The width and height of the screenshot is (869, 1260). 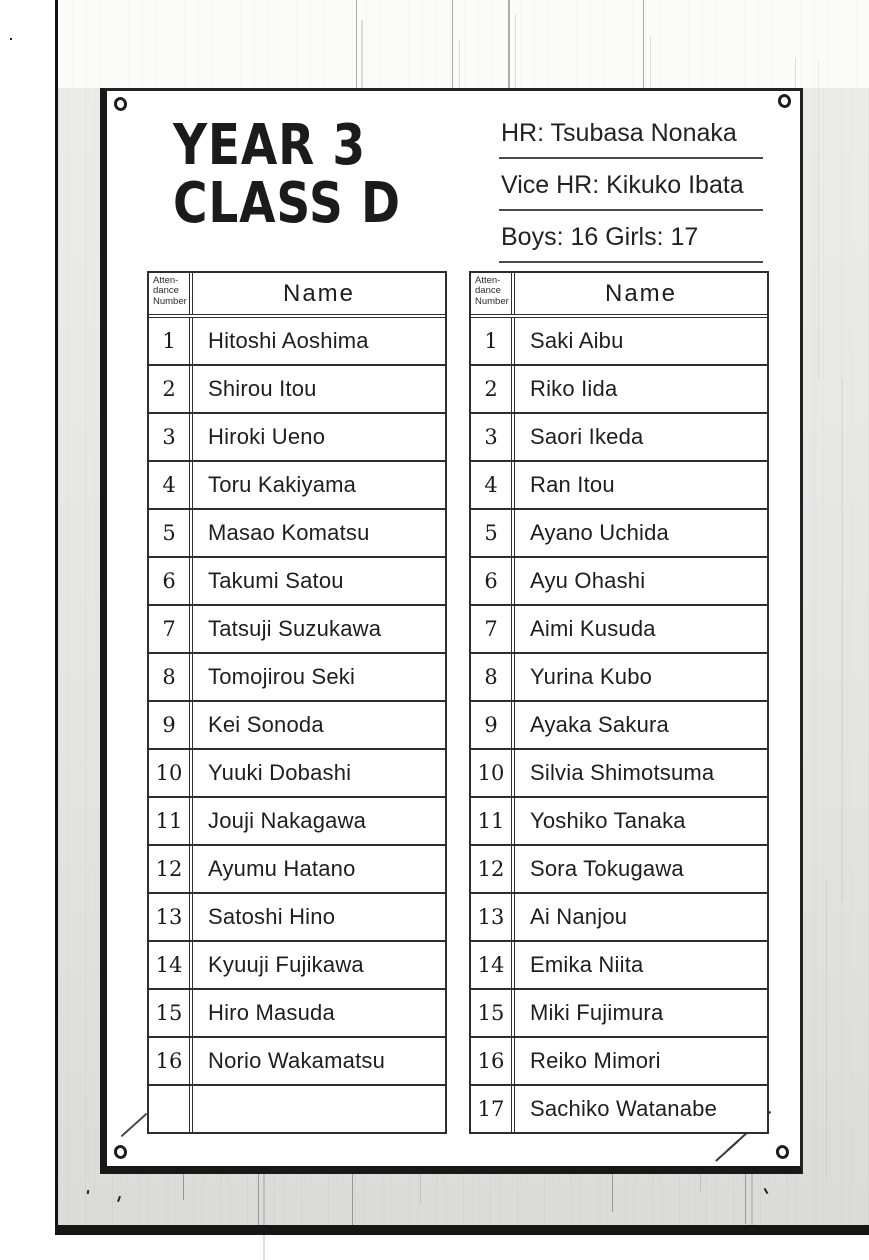 What do you see at coordinates (297, 484) in the screenshot?
I see `table-row: 4 Toru Kakiyama` at bounding box center [297, 484].